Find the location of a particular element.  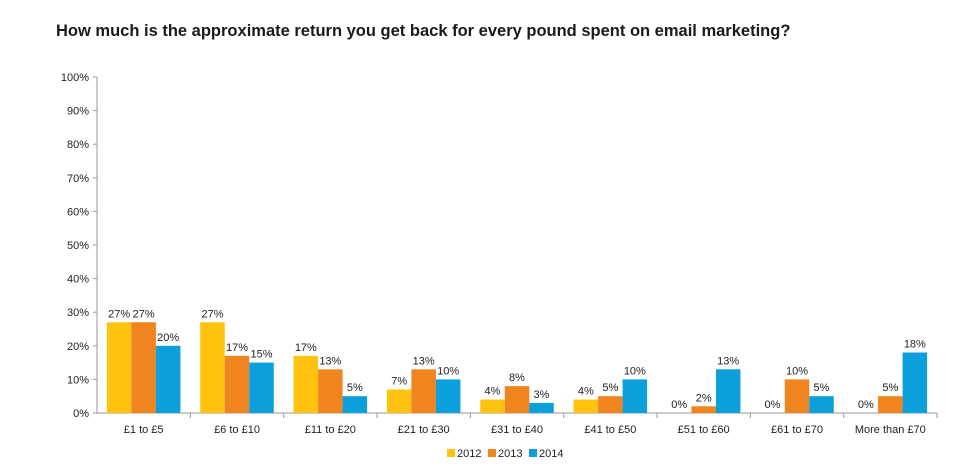

x-tick-label: £6 to £10 is located at coordinates (237, 430).